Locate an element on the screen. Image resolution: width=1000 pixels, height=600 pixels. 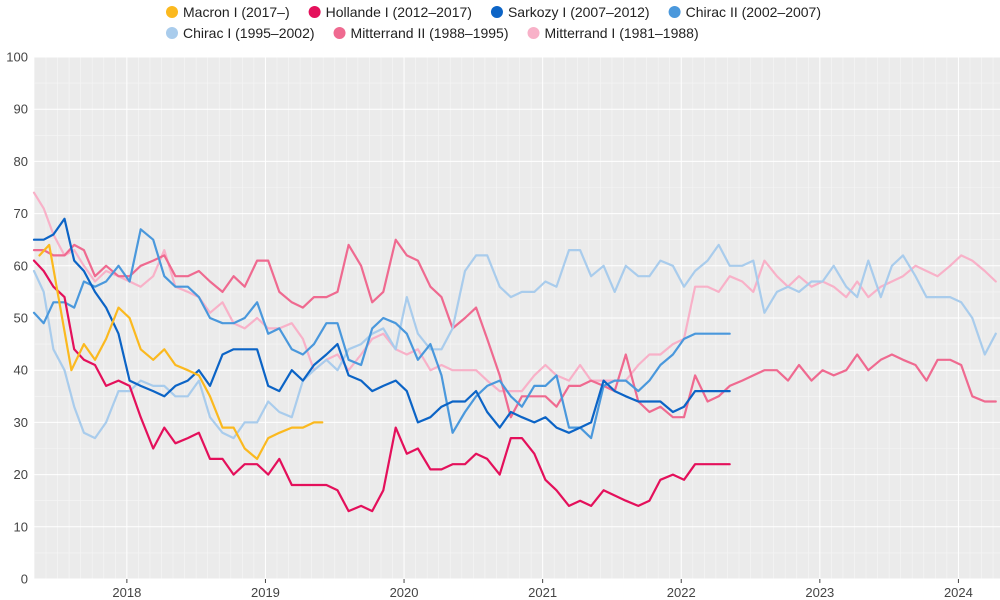
x-tick-label: 2020 is located at coordinates (404, 592).